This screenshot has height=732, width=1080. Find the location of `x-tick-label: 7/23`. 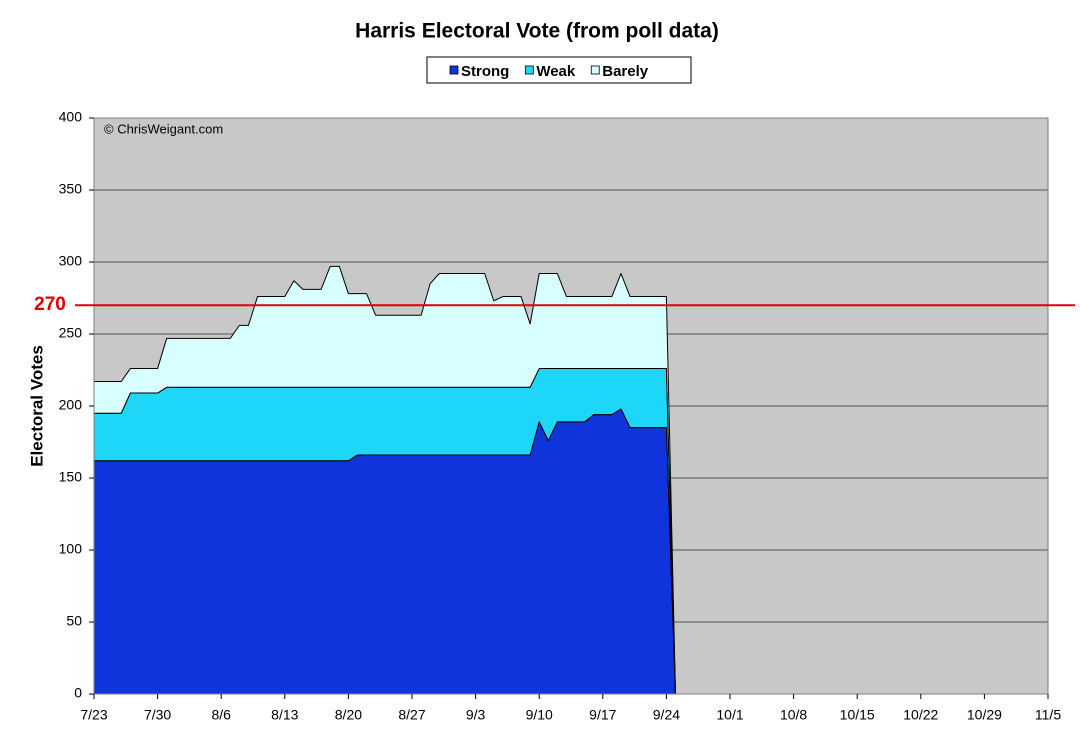

x-tick-label: 7/23 is located at coordinates (93, 715).